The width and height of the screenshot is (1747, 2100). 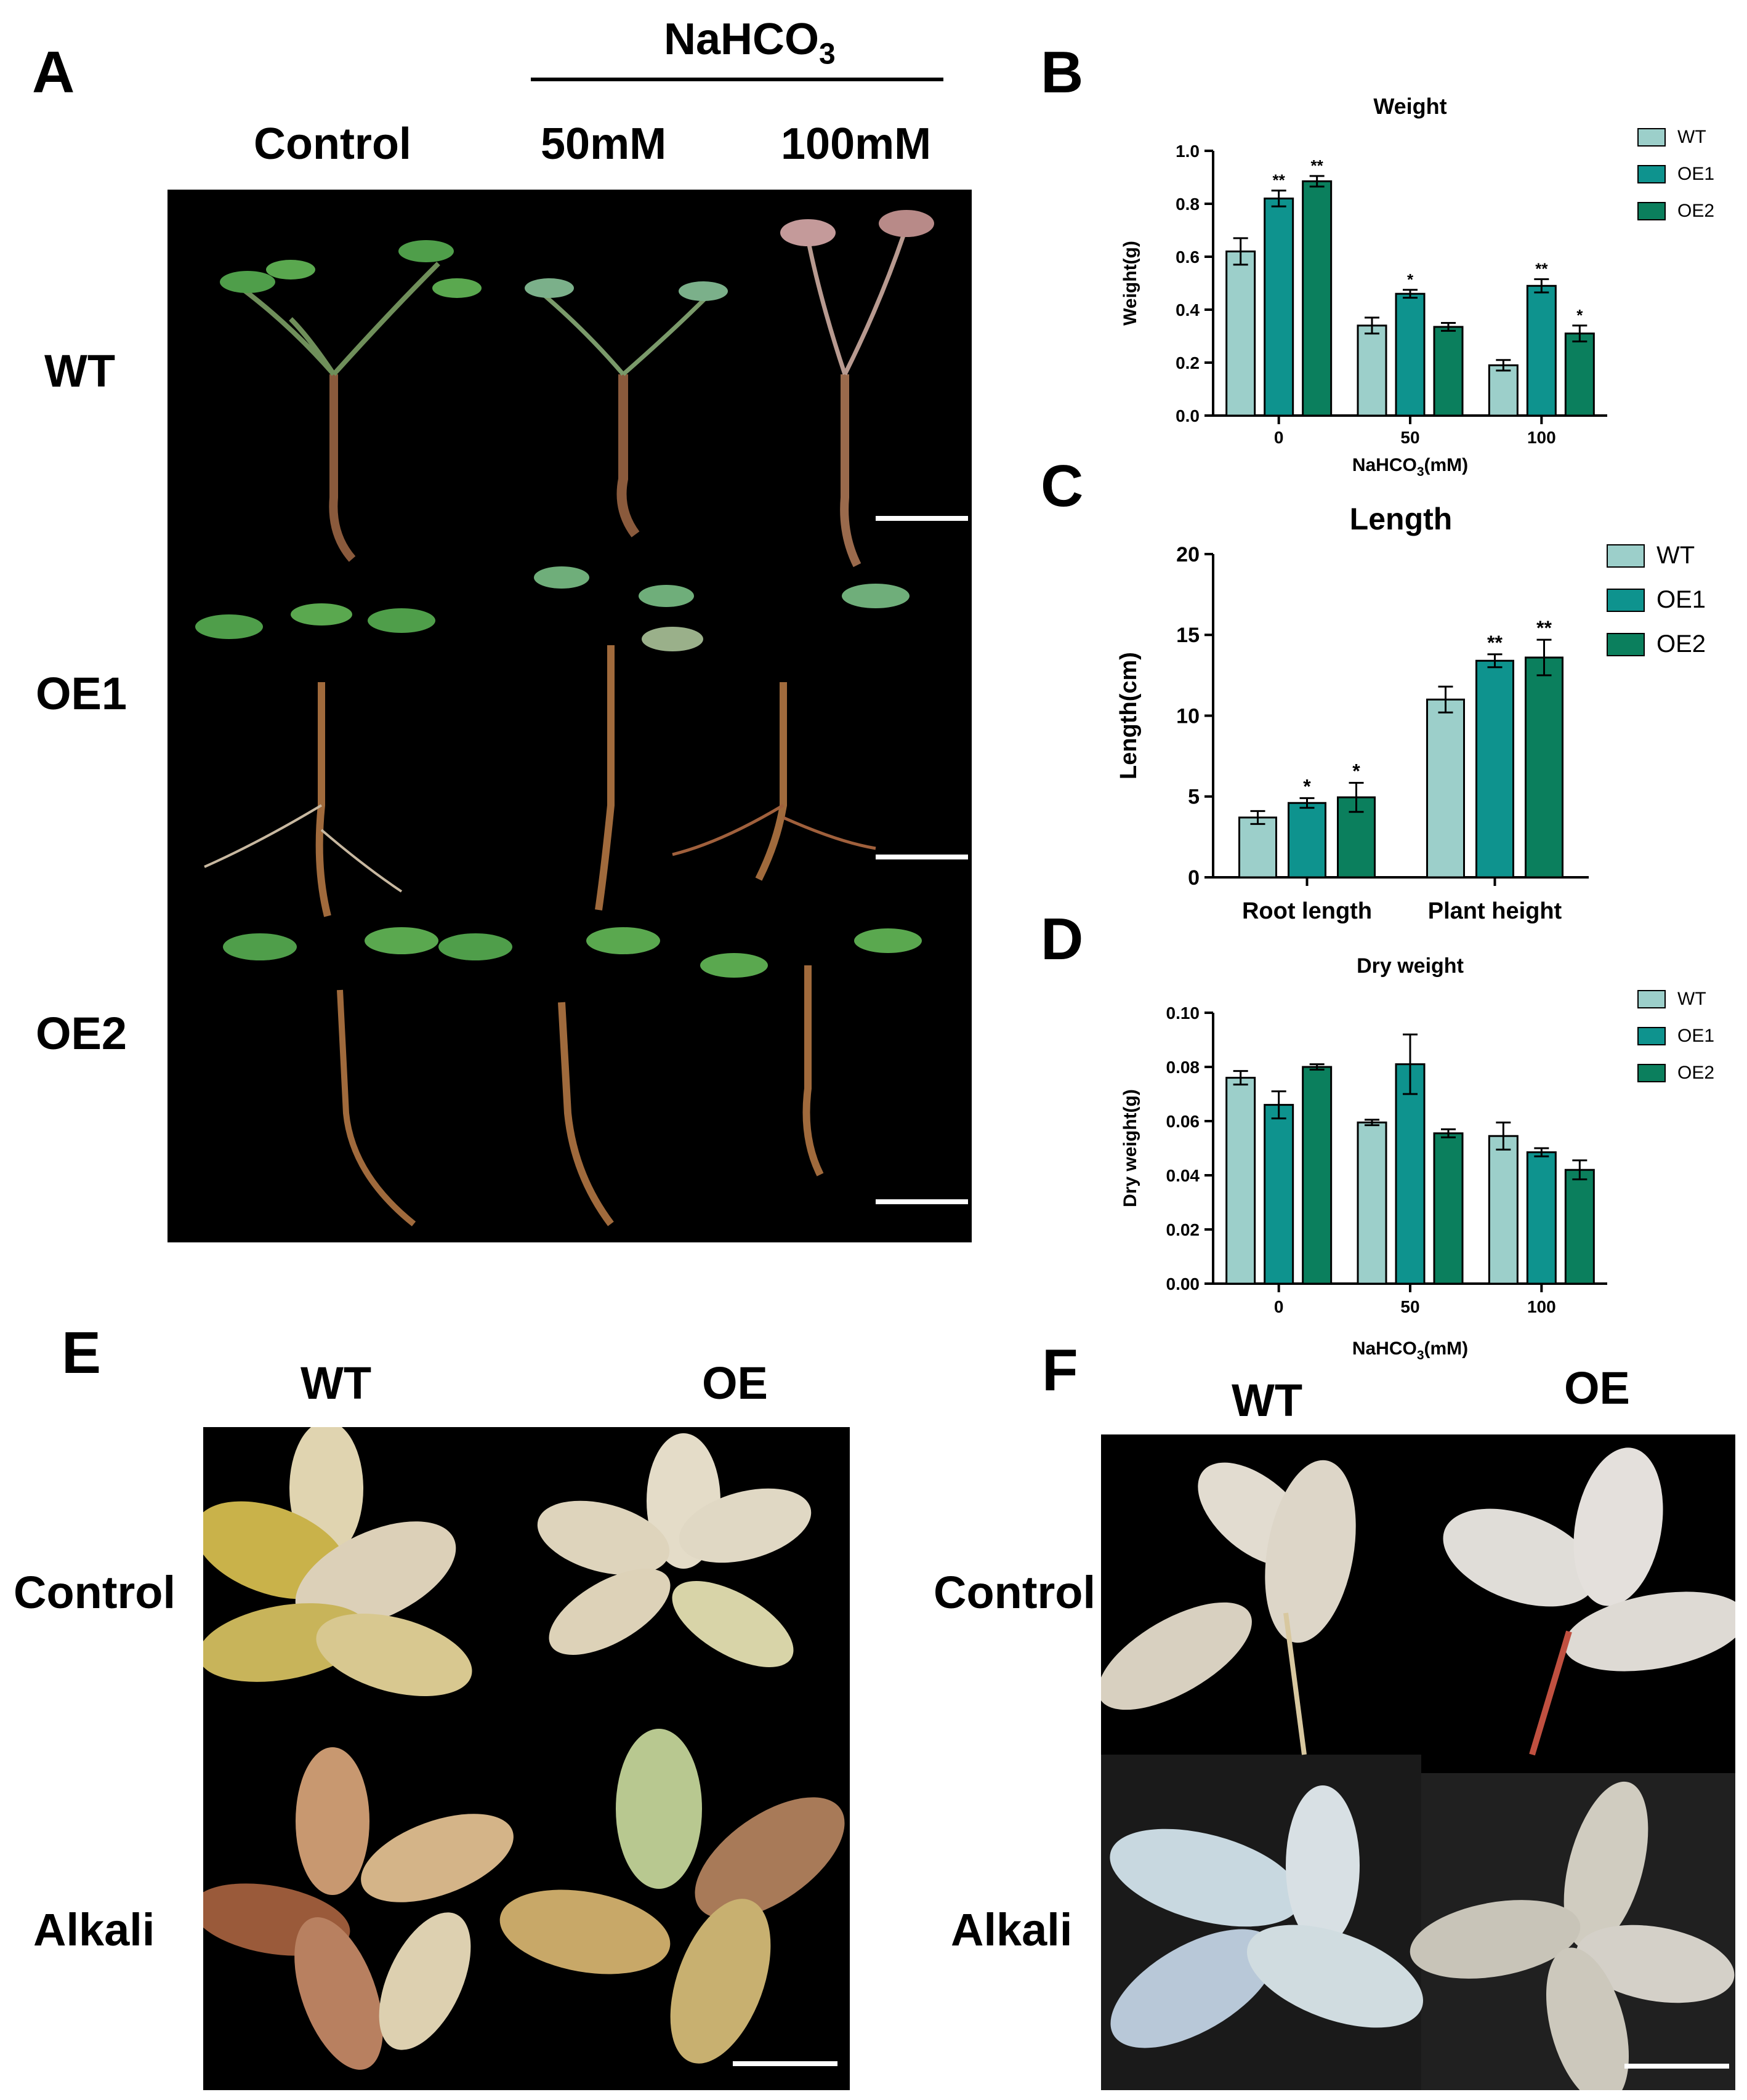 What do you see at coordinates (856, 144) in the screenshot?
I see `column-label-100mm: 100mM` at bounding box center [856, 144].